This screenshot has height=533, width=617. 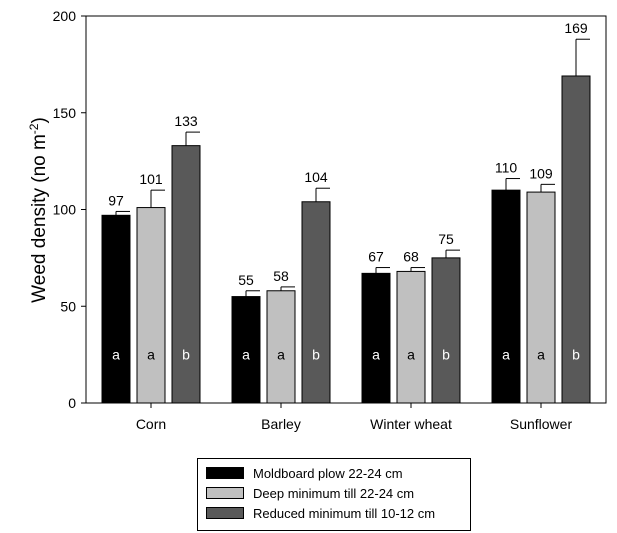 I want to click on x-tick-label: Sunflower, so click(x=541, y=424).